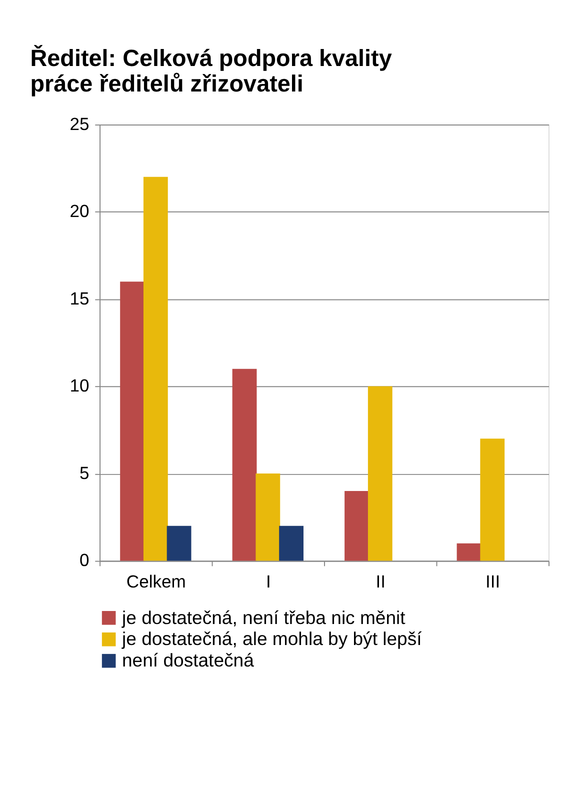 The width and height of the screenshot is (569, 789). I want to click on x-tick-label: III, so click(493, 582).